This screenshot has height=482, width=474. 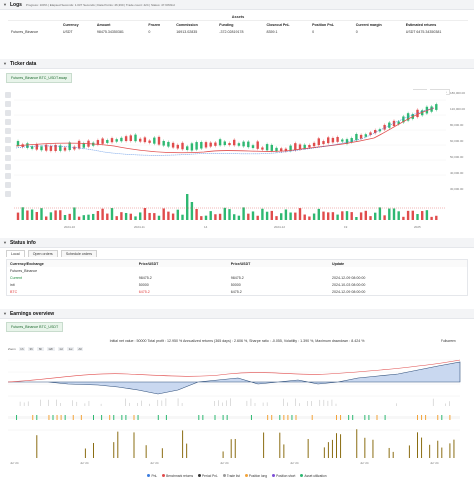 I want to click on brush-icon, so click(x=8, y=122).